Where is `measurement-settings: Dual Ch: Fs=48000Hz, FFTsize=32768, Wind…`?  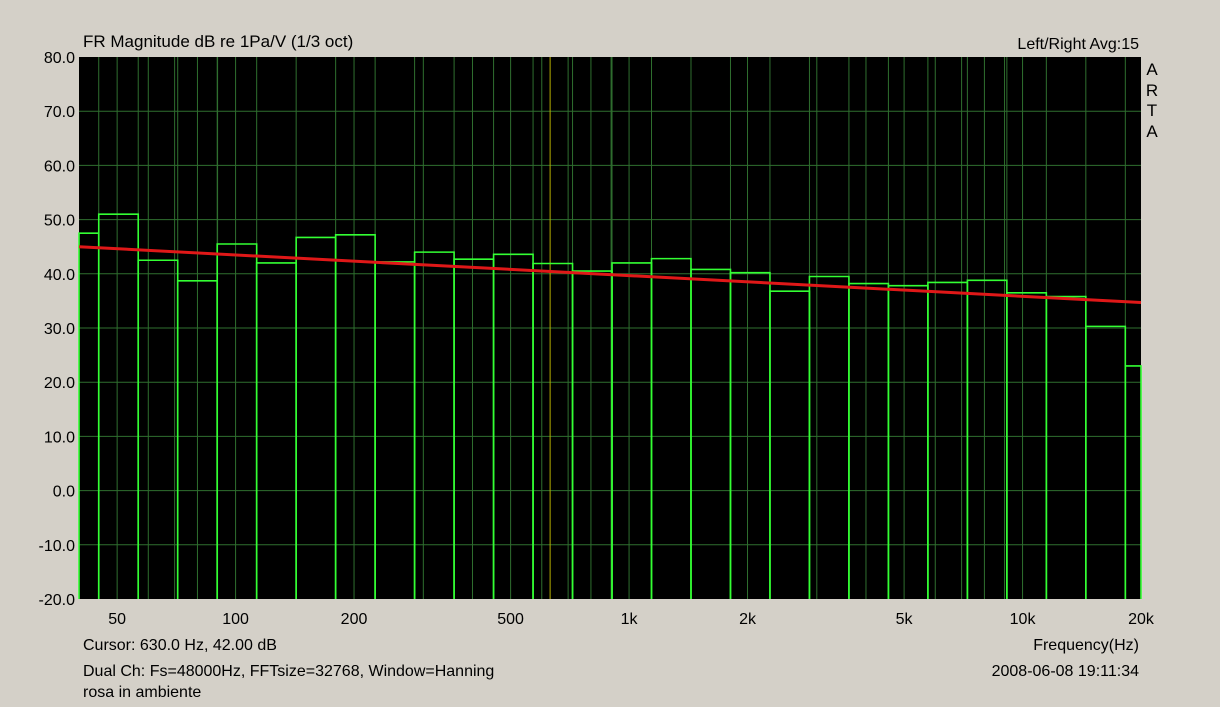
measurement-settings: Dual Ch: Fs=48000Hz, FFTsize=32768, Wind… is located at coordinates (289, 671).